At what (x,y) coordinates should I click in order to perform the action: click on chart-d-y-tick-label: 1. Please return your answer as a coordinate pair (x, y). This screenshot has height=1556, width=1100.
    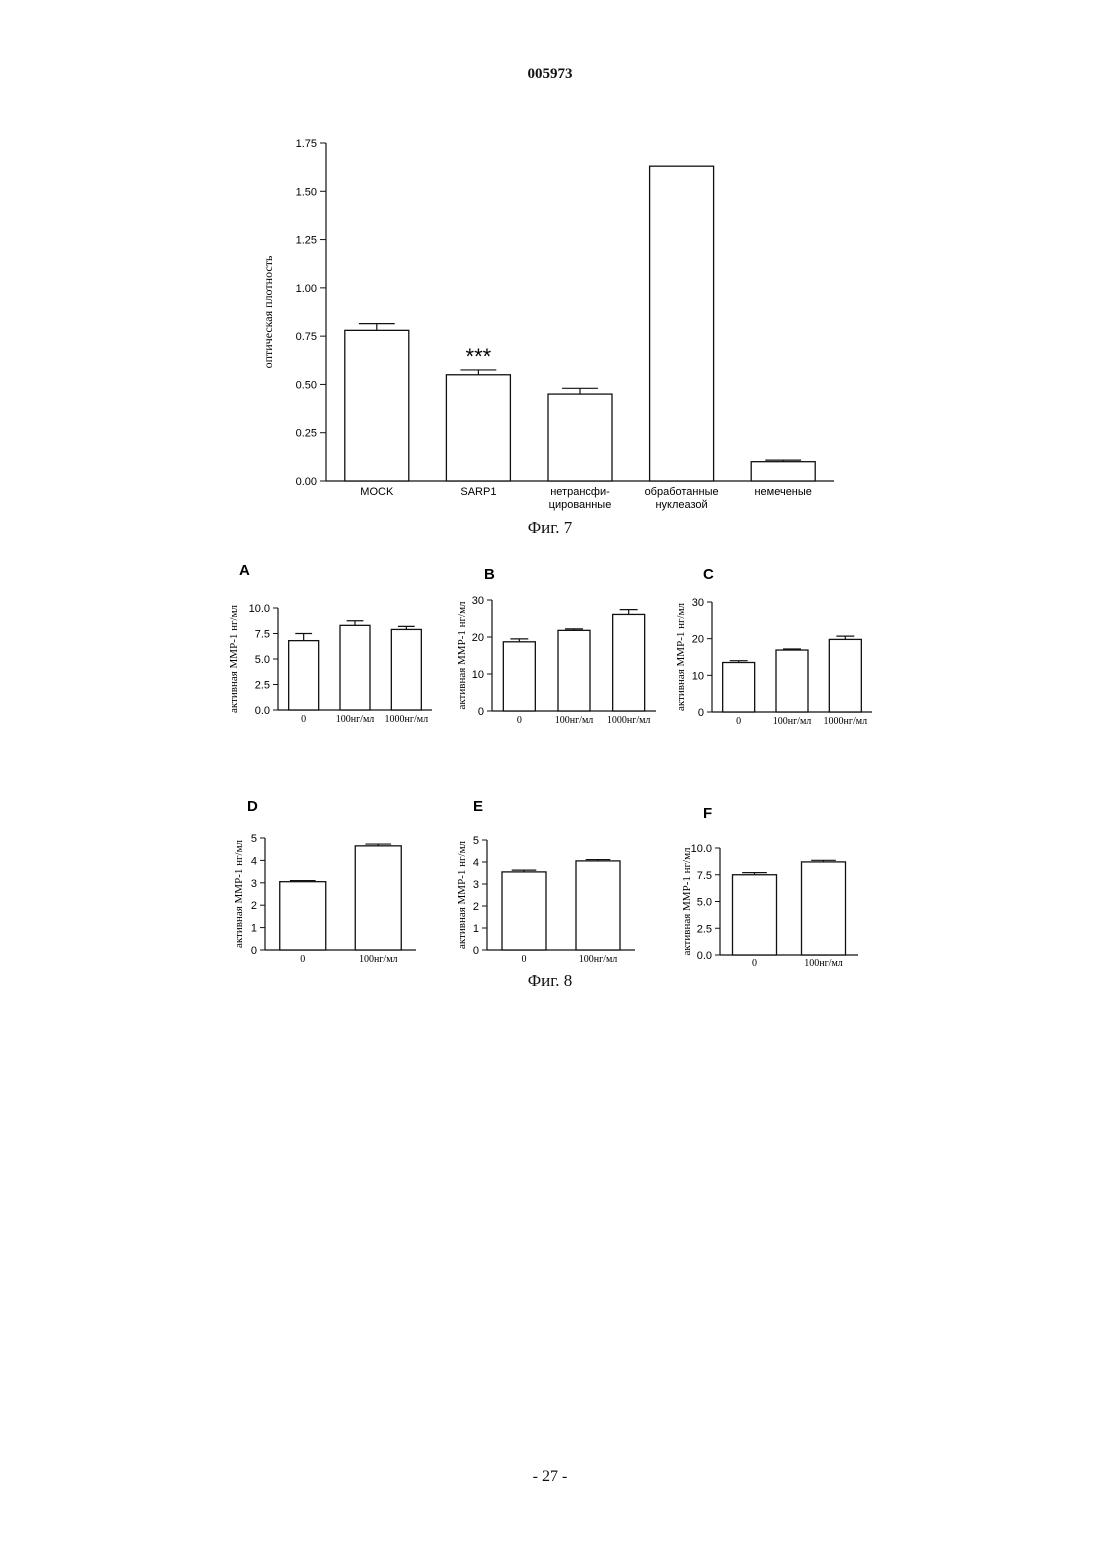
    Looking at the image, I should click on (254, 929).